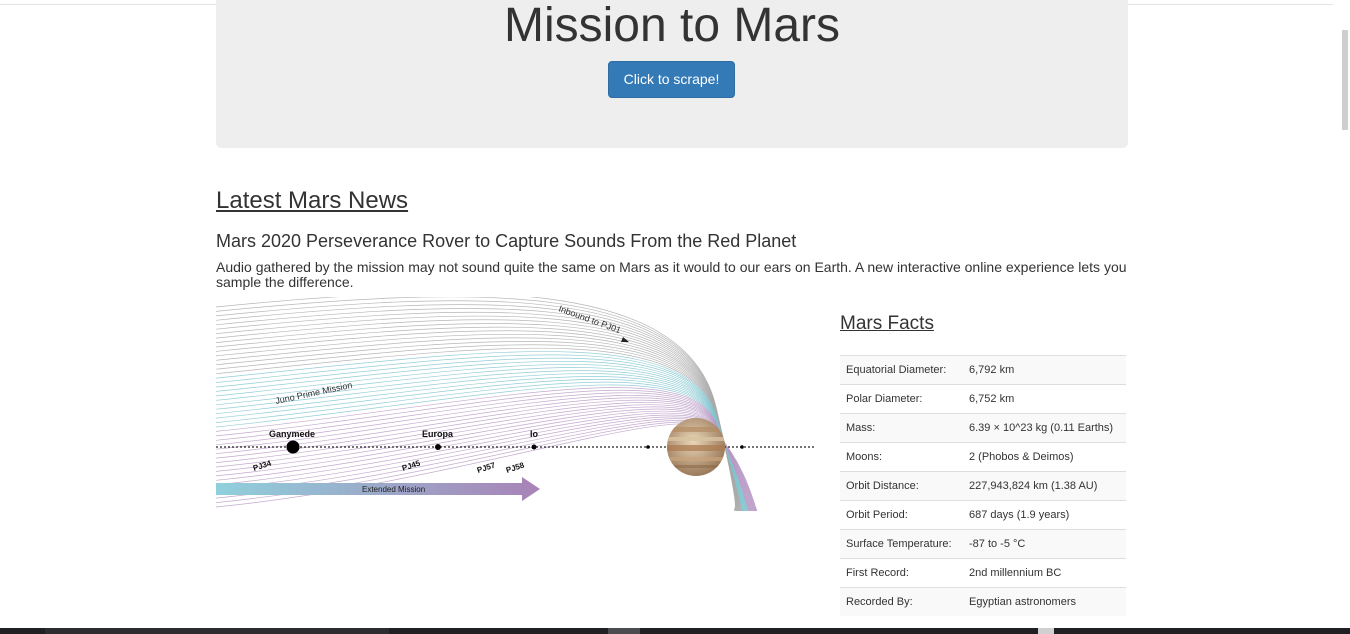 This screenshot has width=1350, height=634. I want to click on fact-value: 2nd millennium BC, so click(1044, 573).